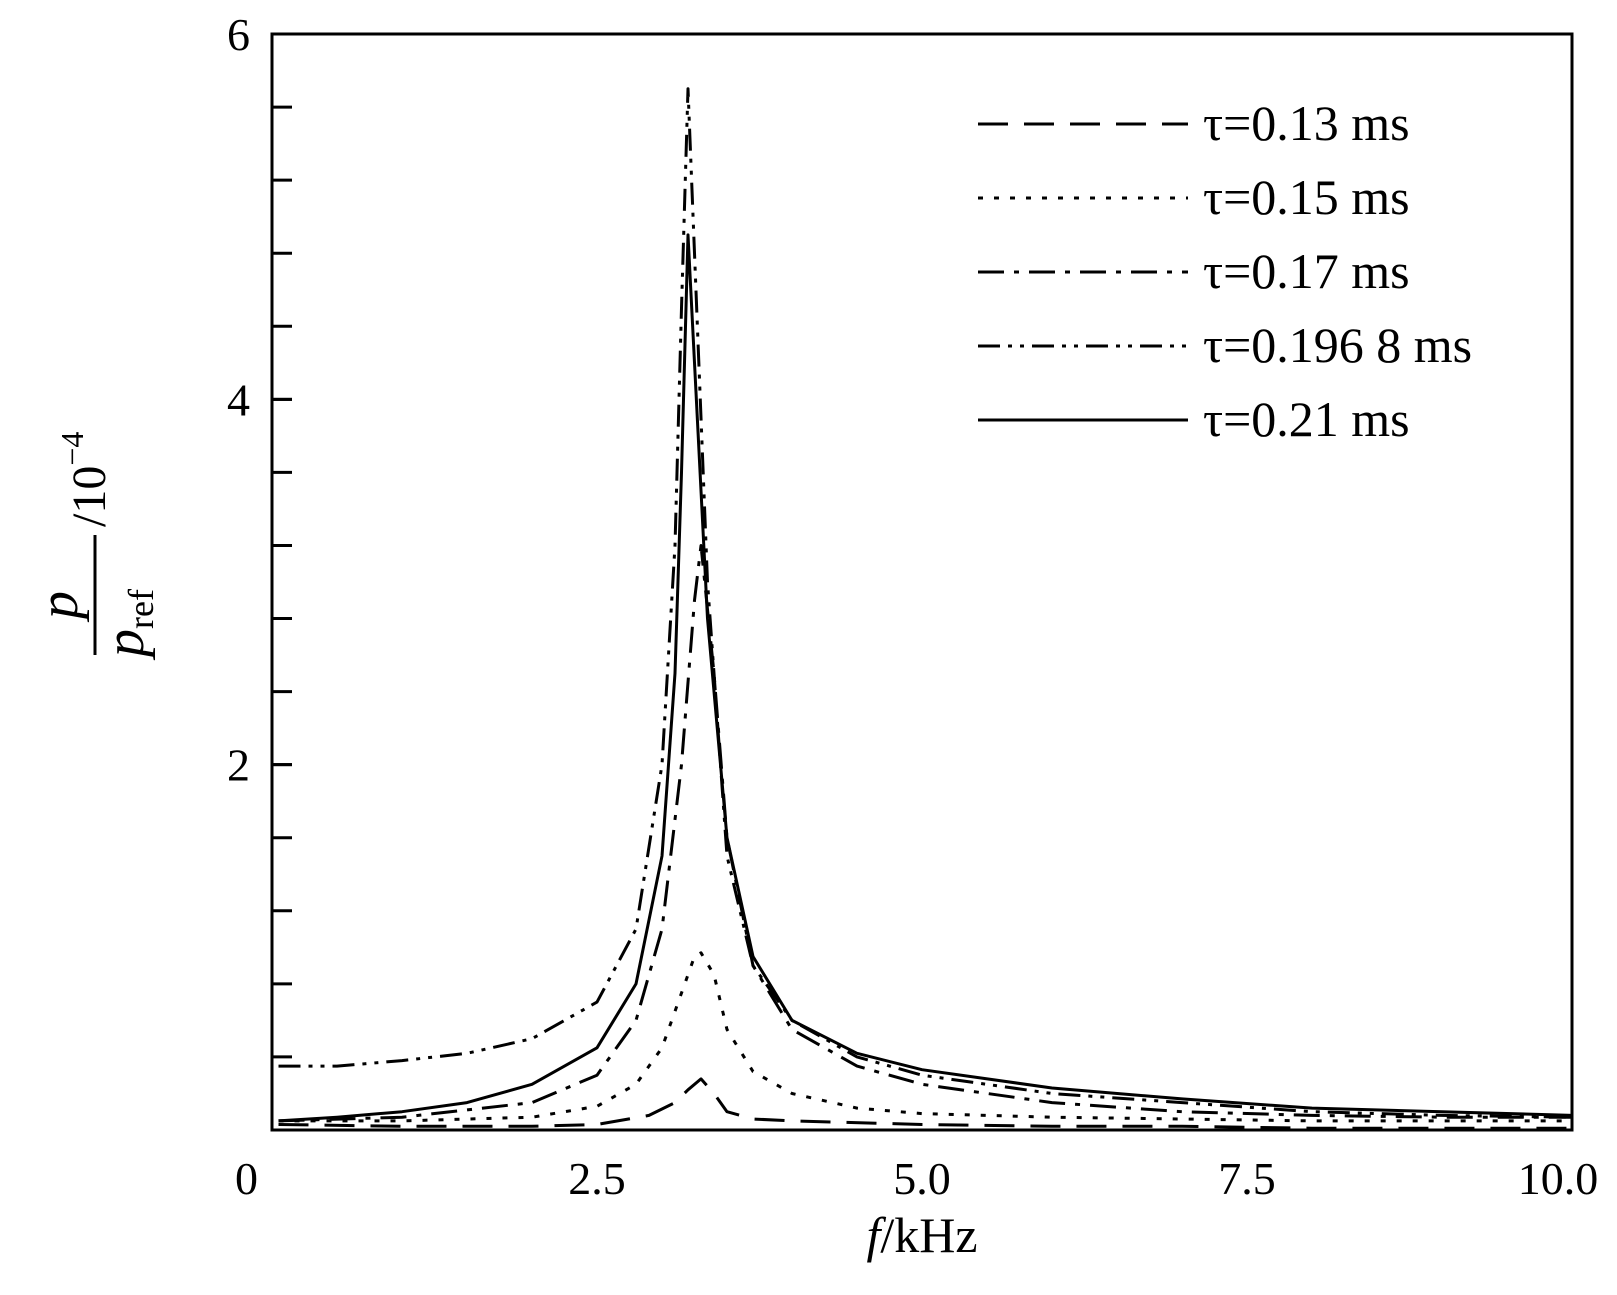  I want to click on legend-label-1: τ=0.13 ms, so click(1306, 123).